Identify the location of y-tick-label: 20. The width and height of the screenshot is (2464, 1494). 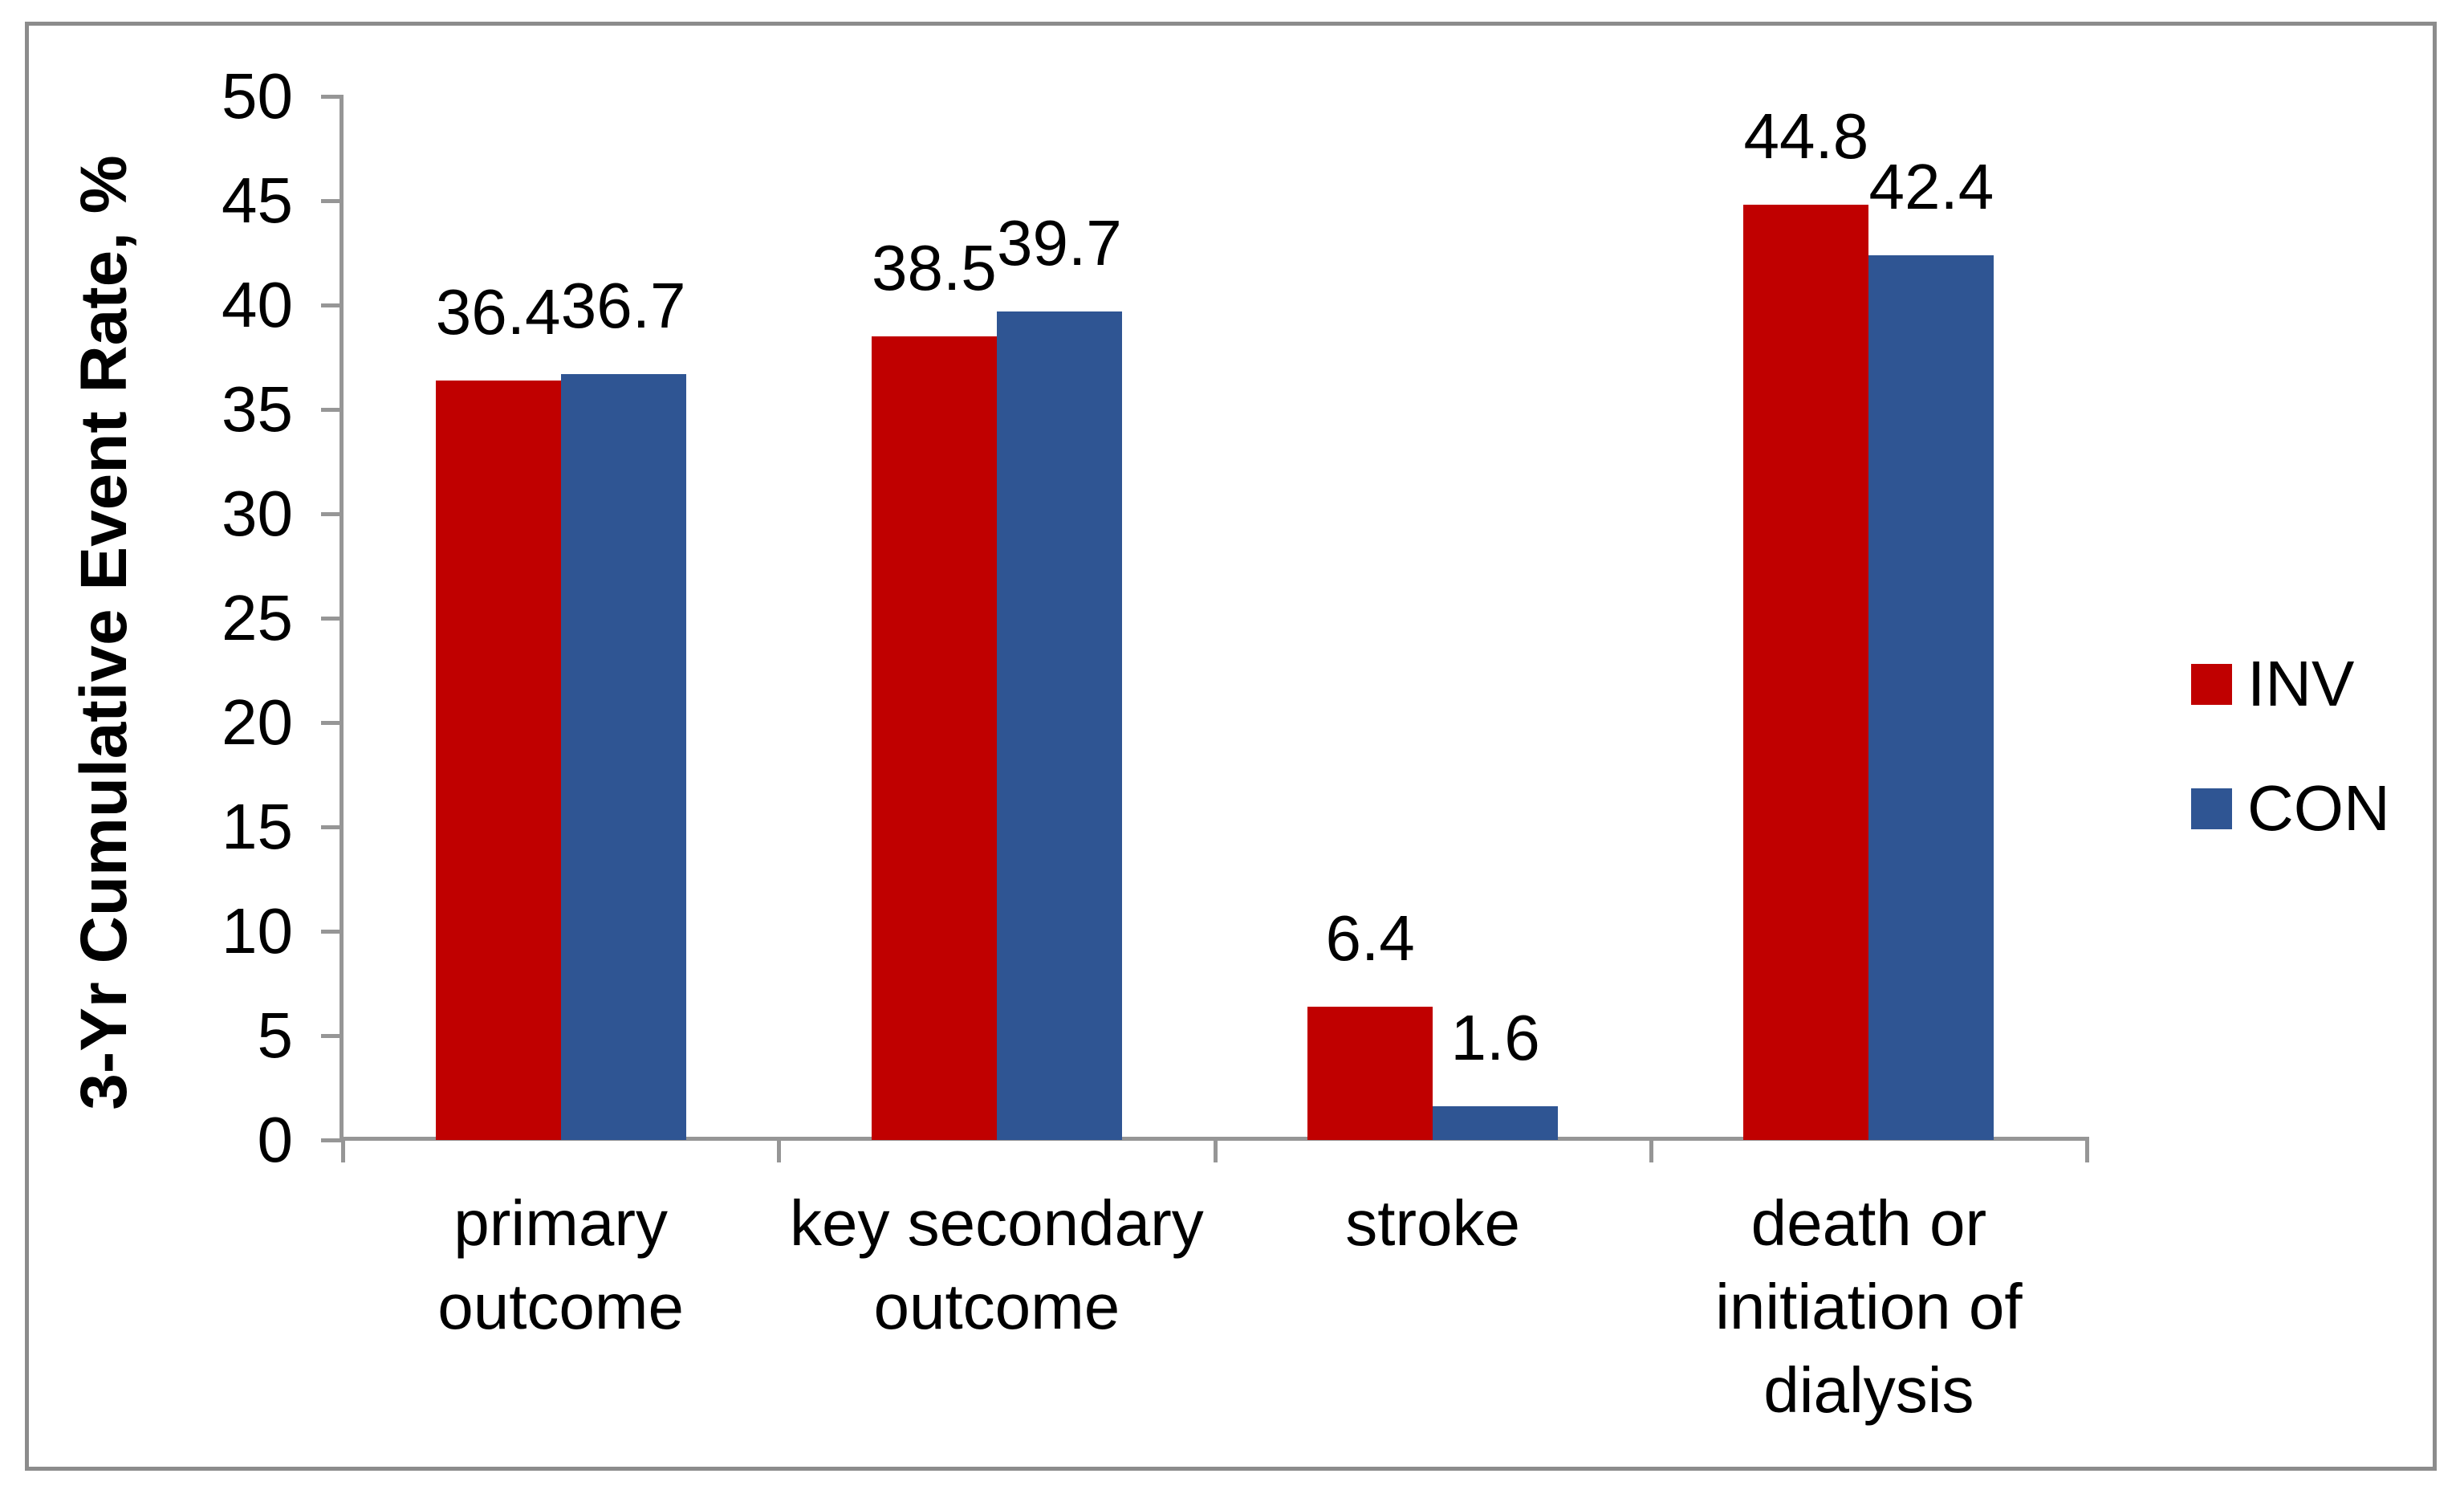
(257, 722).